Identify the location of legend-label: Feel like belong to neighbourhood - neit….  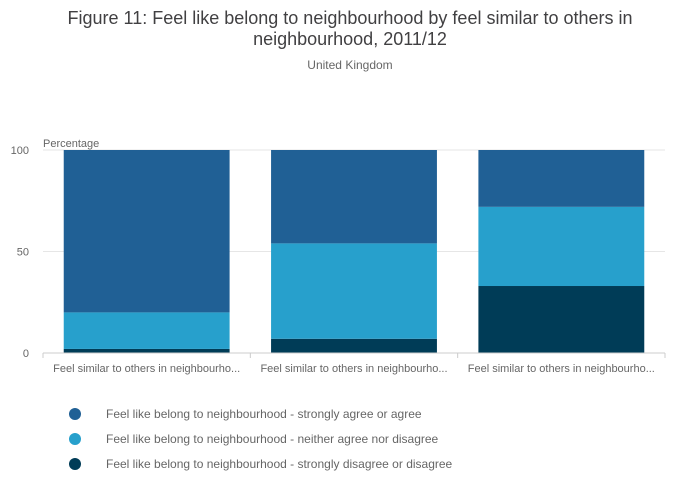
(272, 439).